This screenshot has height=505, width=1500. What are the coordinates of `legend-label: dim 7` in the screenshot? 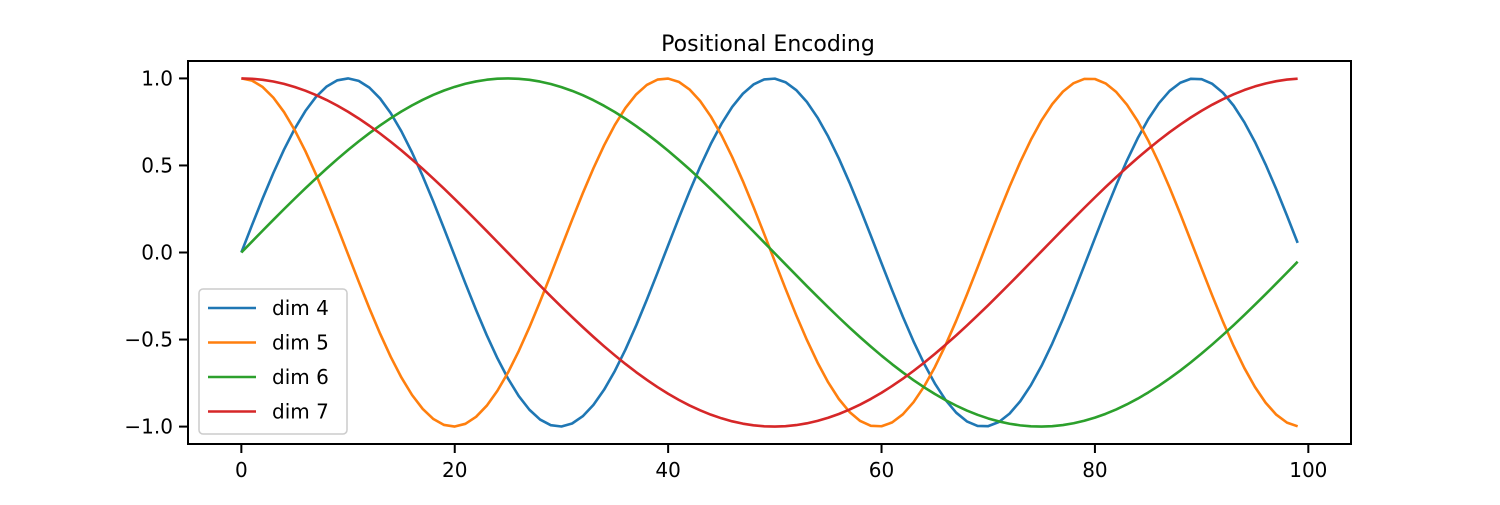 It's located at (300, 412).